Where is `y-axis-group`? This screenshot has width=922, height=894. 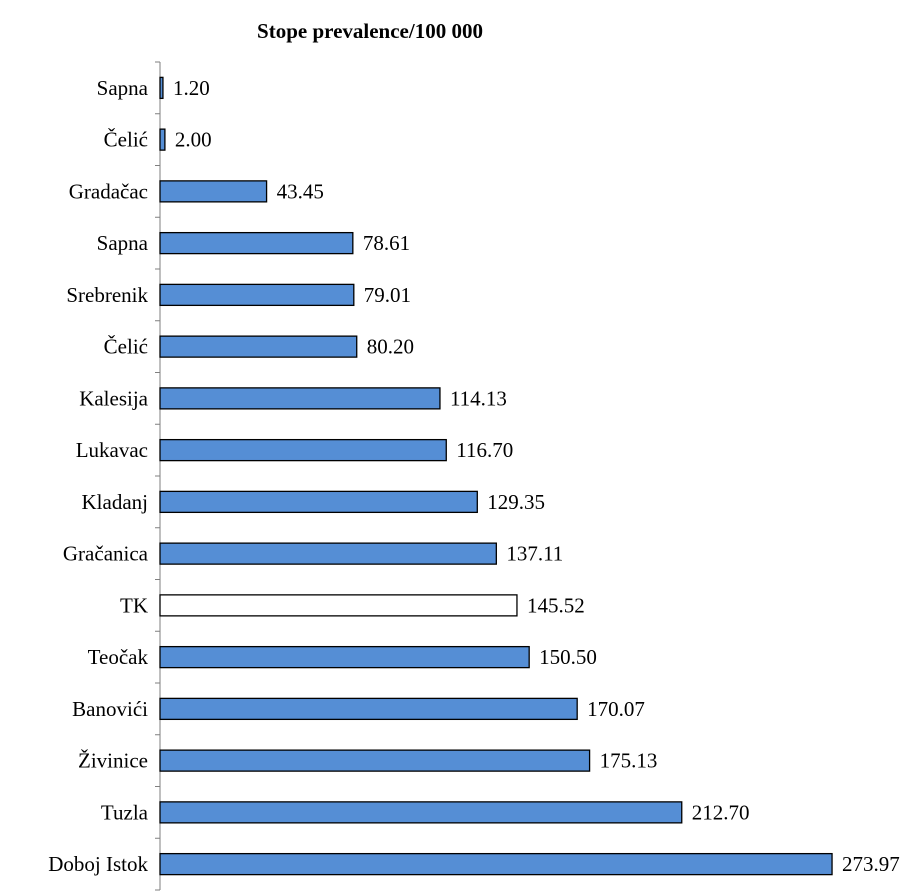
y-axis-group is located at coordinates (158, 476).